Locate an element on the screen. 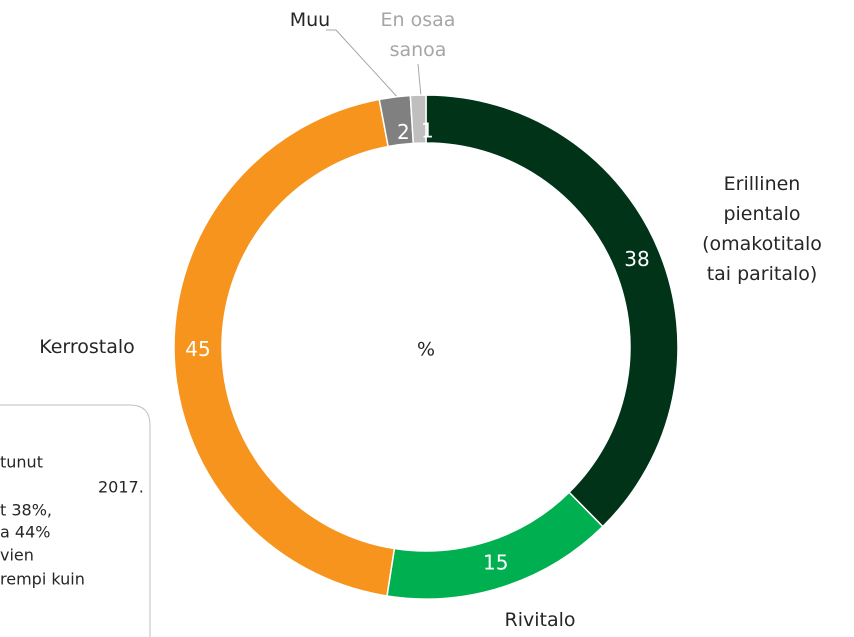 The image size is (854, 637). label-line: Erillinen is located at coordinates (762, 184).